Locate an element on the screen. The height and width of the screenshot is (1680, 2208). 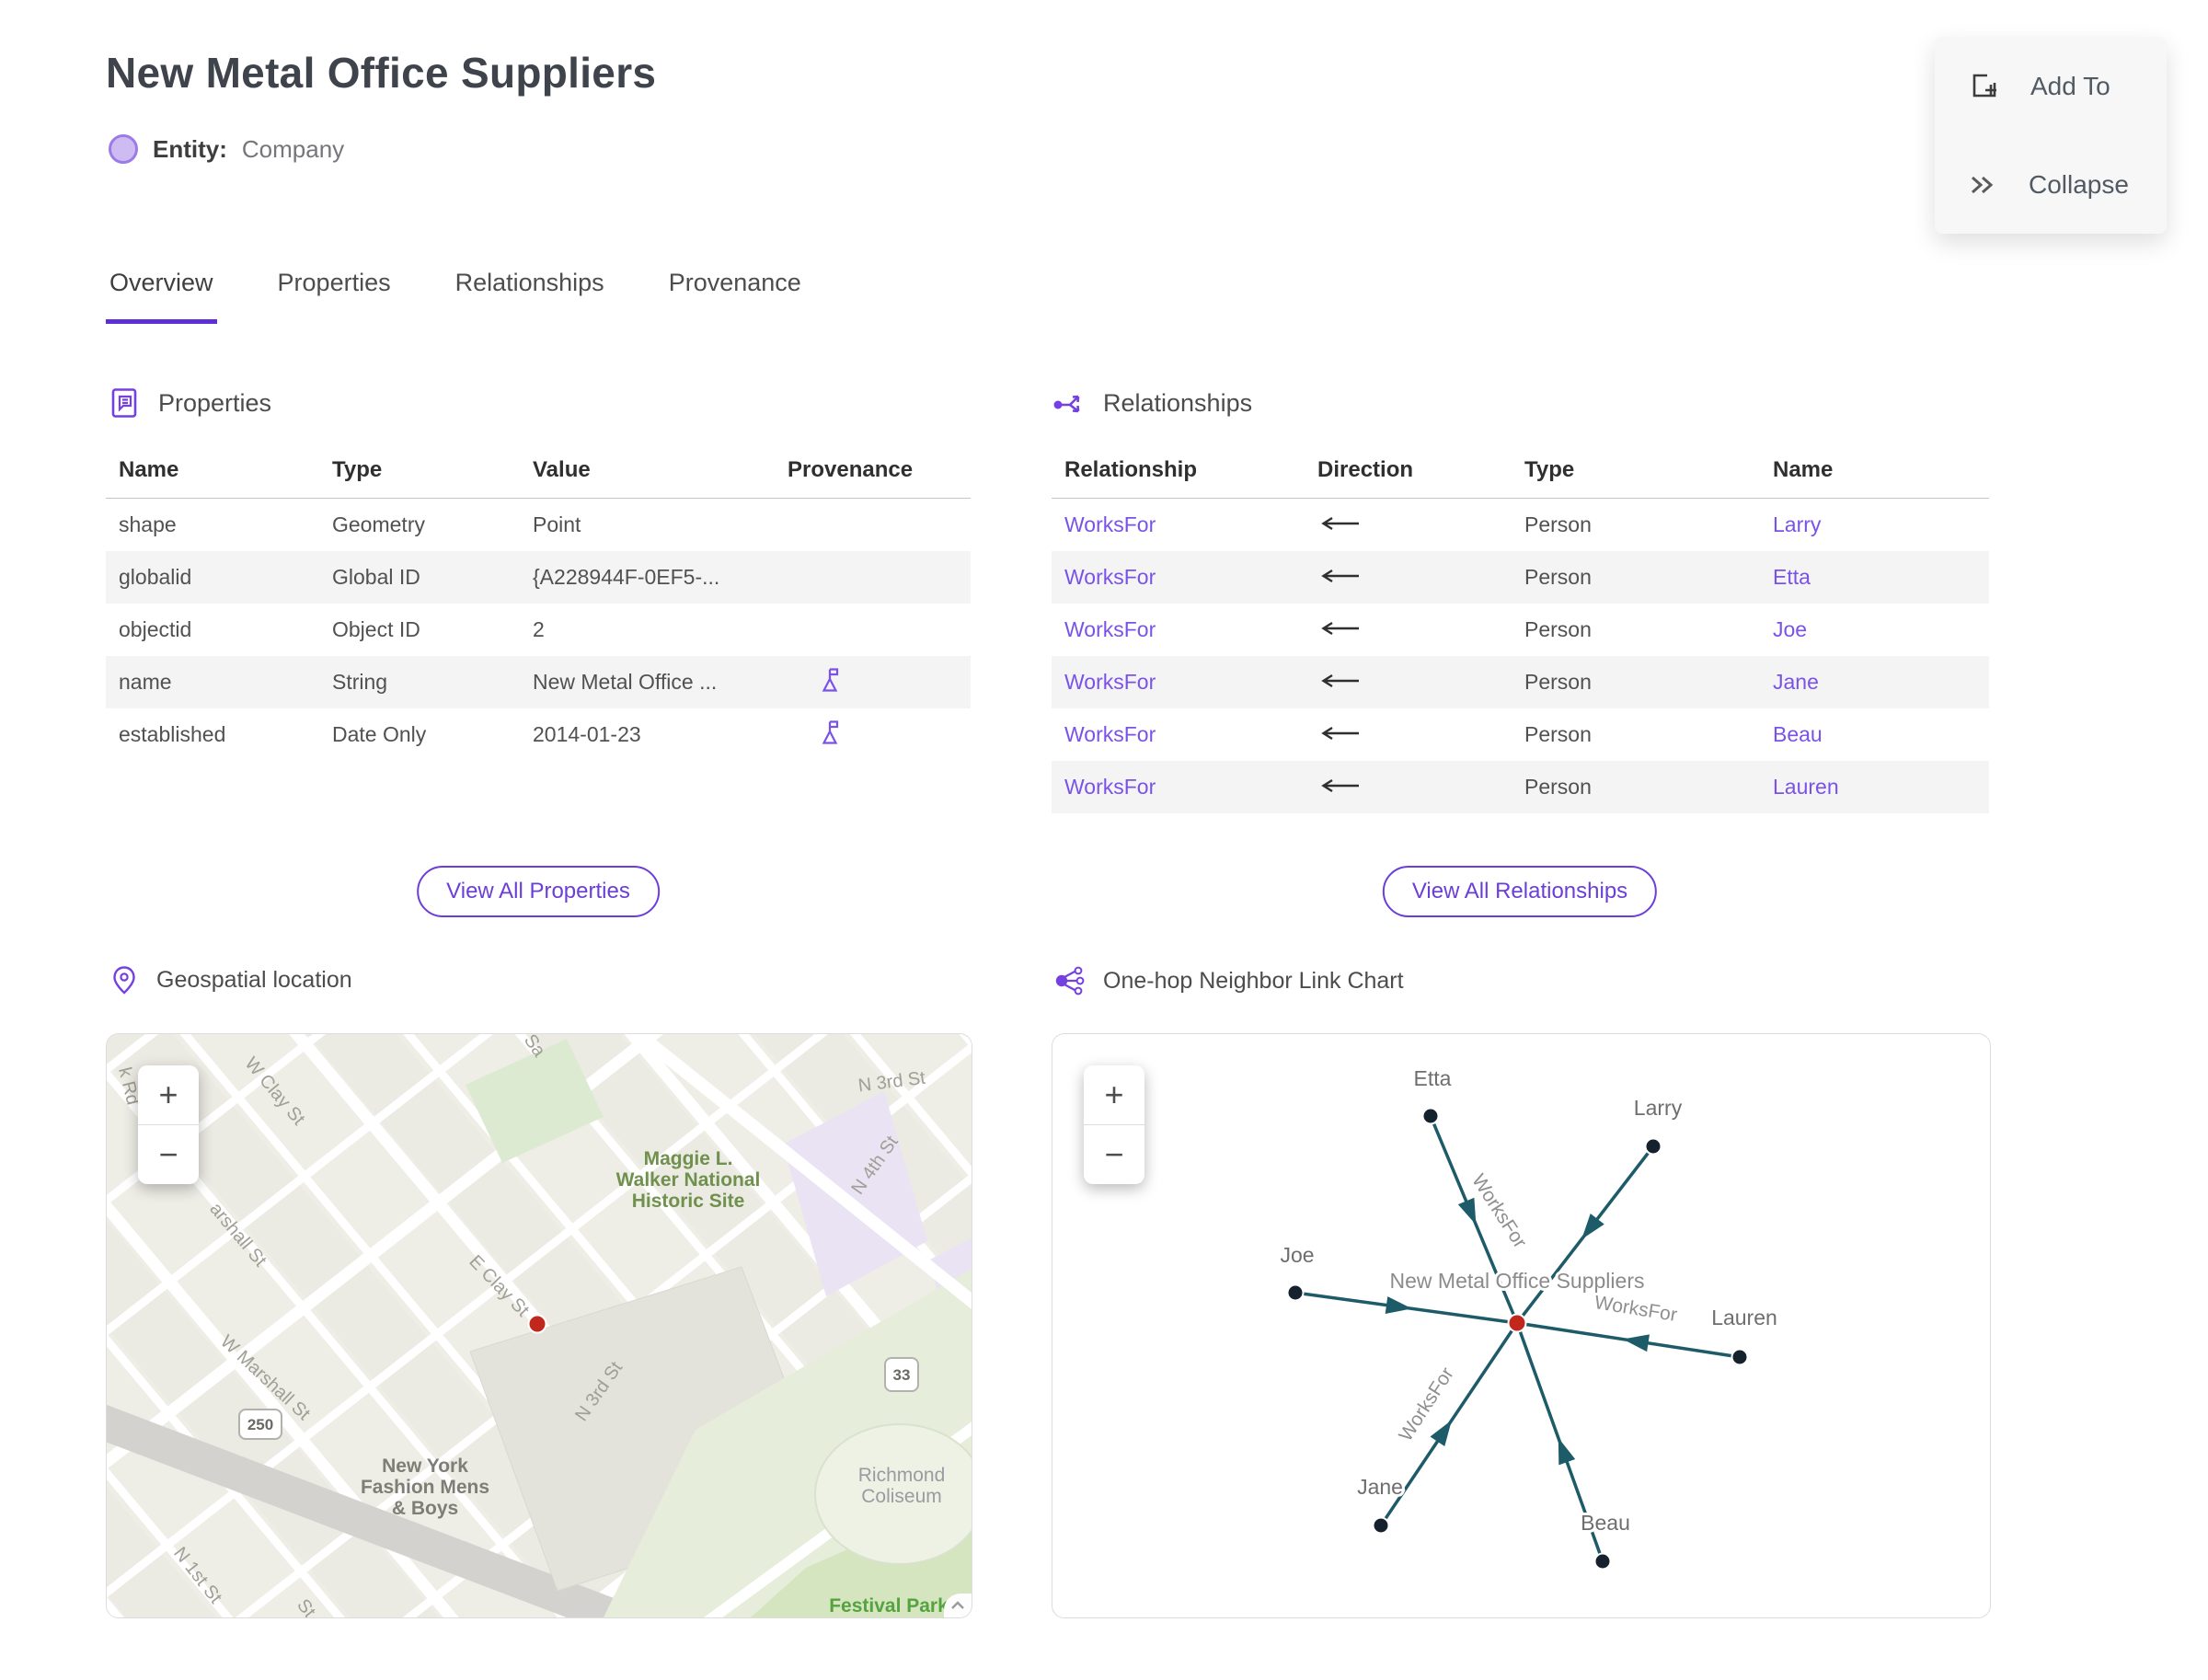
property-row-objectid: objectid Object ID 2 is located at coordinates (538, 630).